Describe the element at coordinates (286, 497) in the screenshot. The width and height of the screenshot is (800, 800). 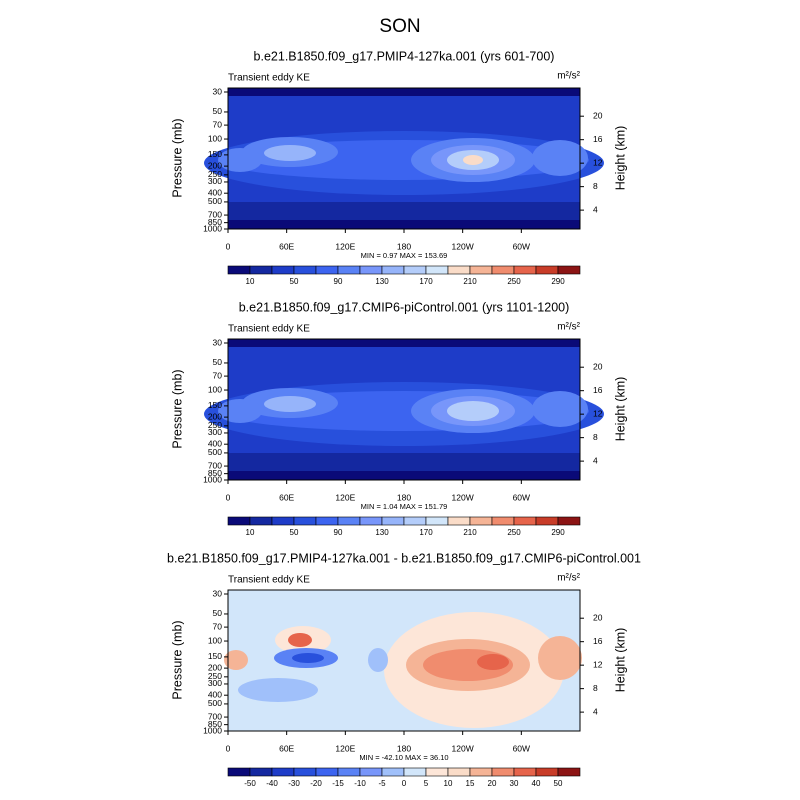
I see `x-tick-label: 60E` at that location.